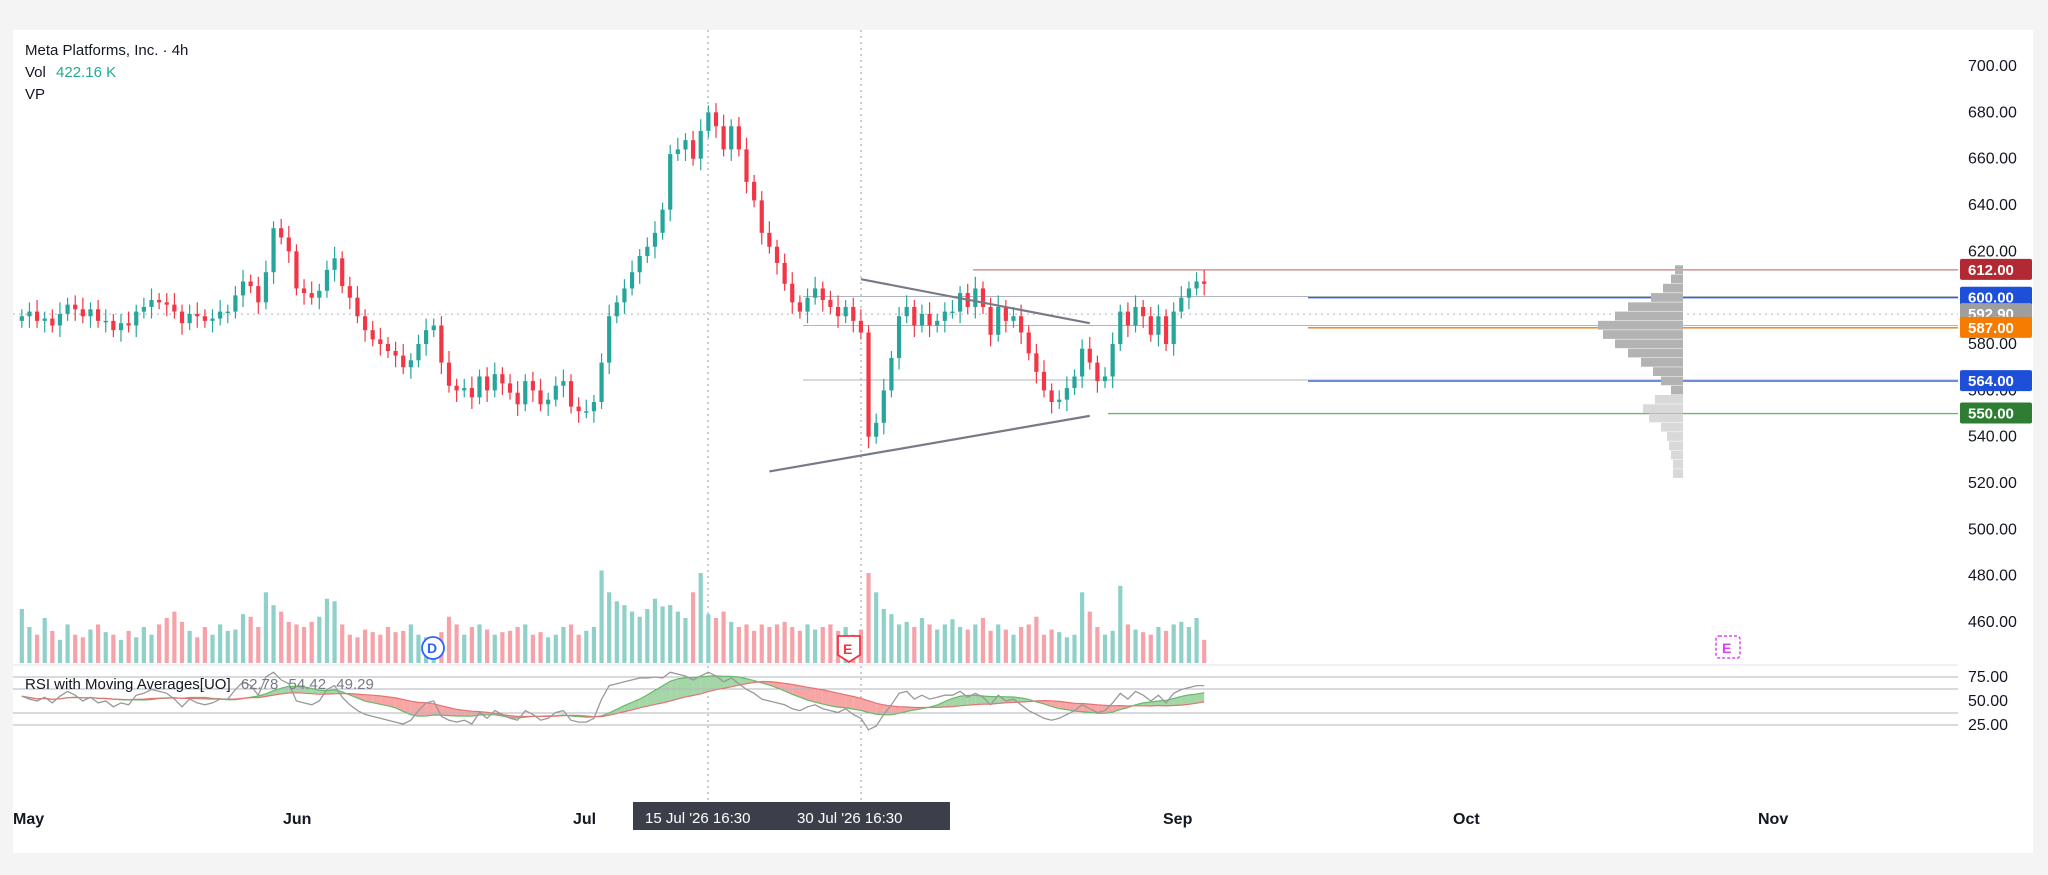 The height and width of the screenshot is (875, 2048). I want to click on time-axis-label-jul: Jul, so click(584, 819).